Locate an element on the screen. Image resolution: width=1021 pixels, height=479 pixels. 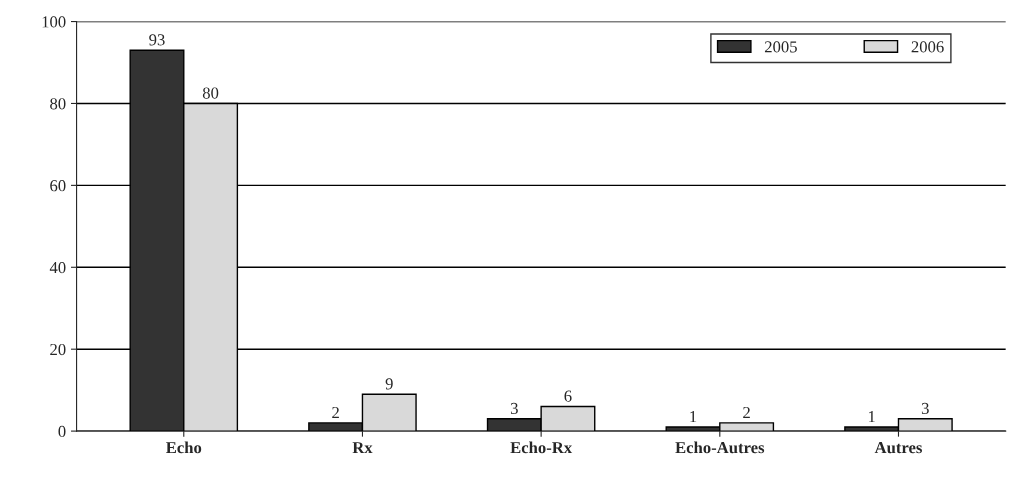
y-tick-label: 80 is located at coordinates (58, 104).